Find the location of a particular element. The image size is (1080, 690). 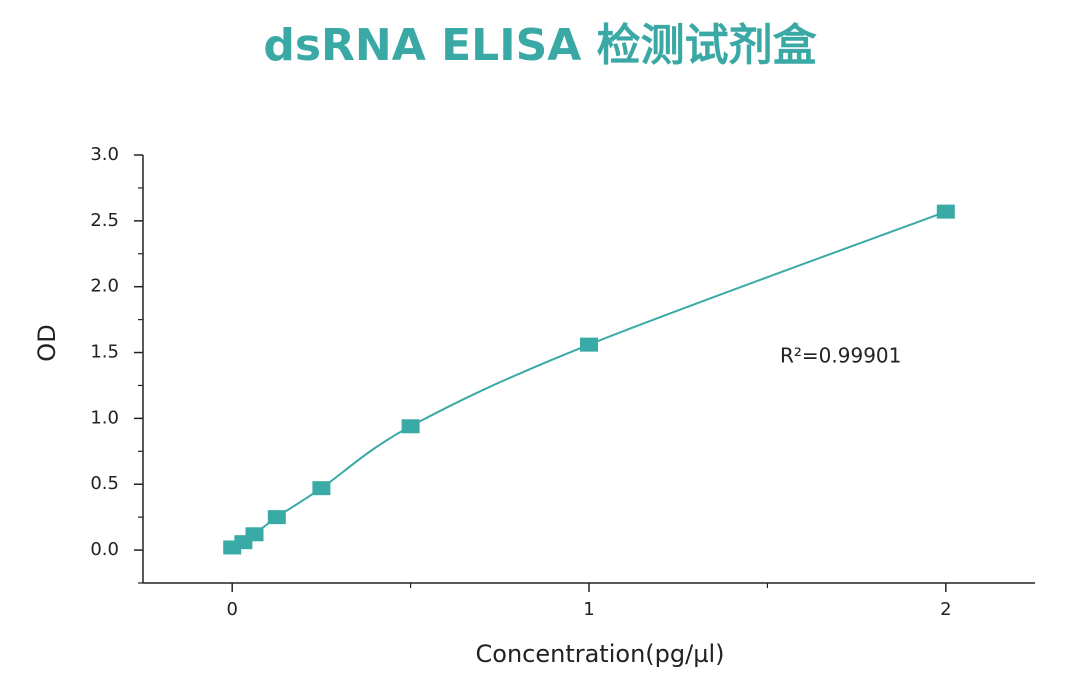

y-tick-label: 2.0 is located at coordinates (104, 286).